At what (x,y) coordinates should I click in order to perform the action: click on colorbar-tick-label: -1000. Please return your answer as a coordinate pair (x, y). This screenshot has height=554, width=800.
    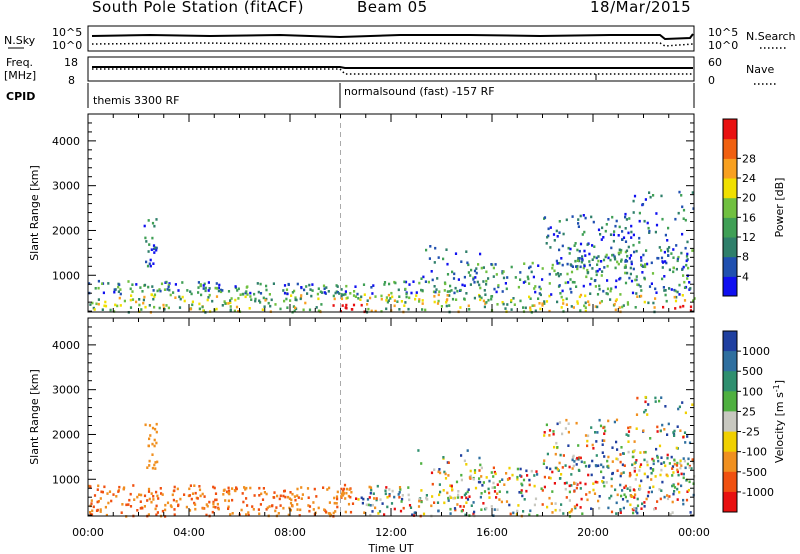
    Looking at the image, I should click on (758, 492).